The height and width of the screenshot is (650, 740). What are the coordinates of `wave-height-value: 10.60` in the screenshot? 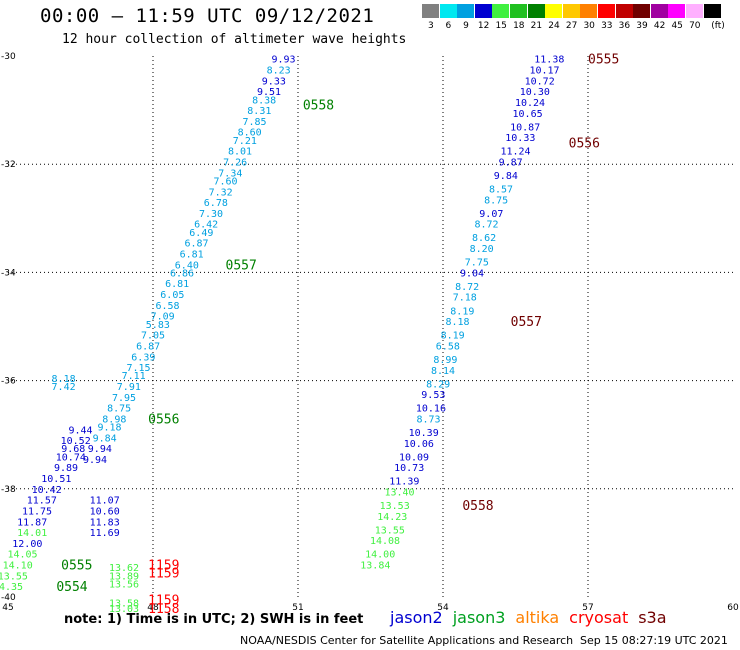 It's located at (105, 511).